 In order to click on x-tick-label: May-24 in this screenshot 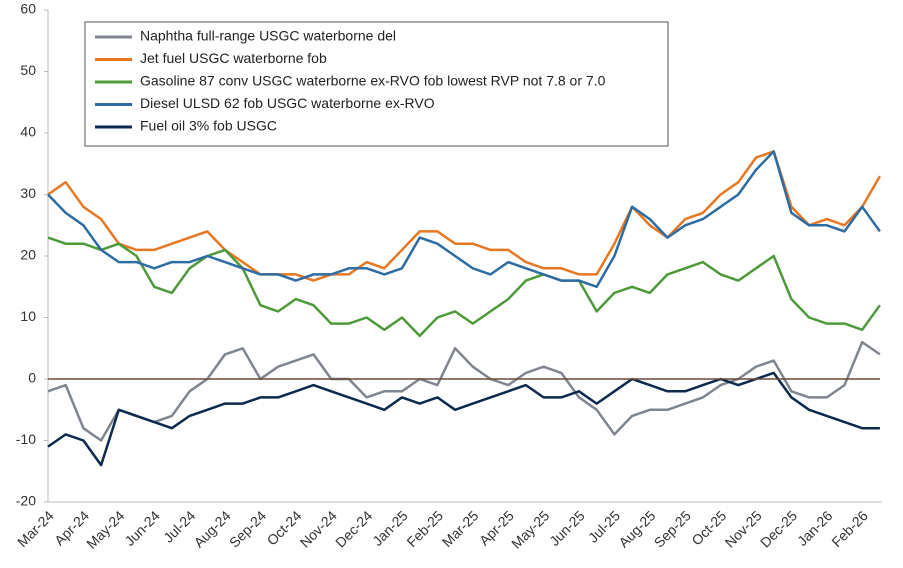, I will do `click(105, 529)`.